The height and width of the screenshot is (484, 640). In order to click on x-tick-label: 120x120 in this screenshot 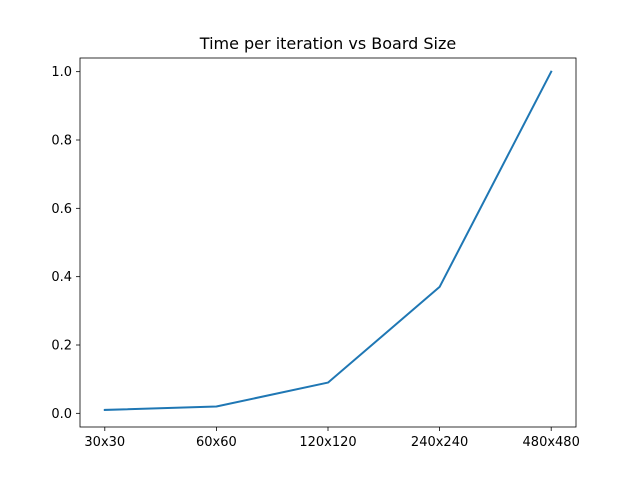, I will do `click(327, 442)`.